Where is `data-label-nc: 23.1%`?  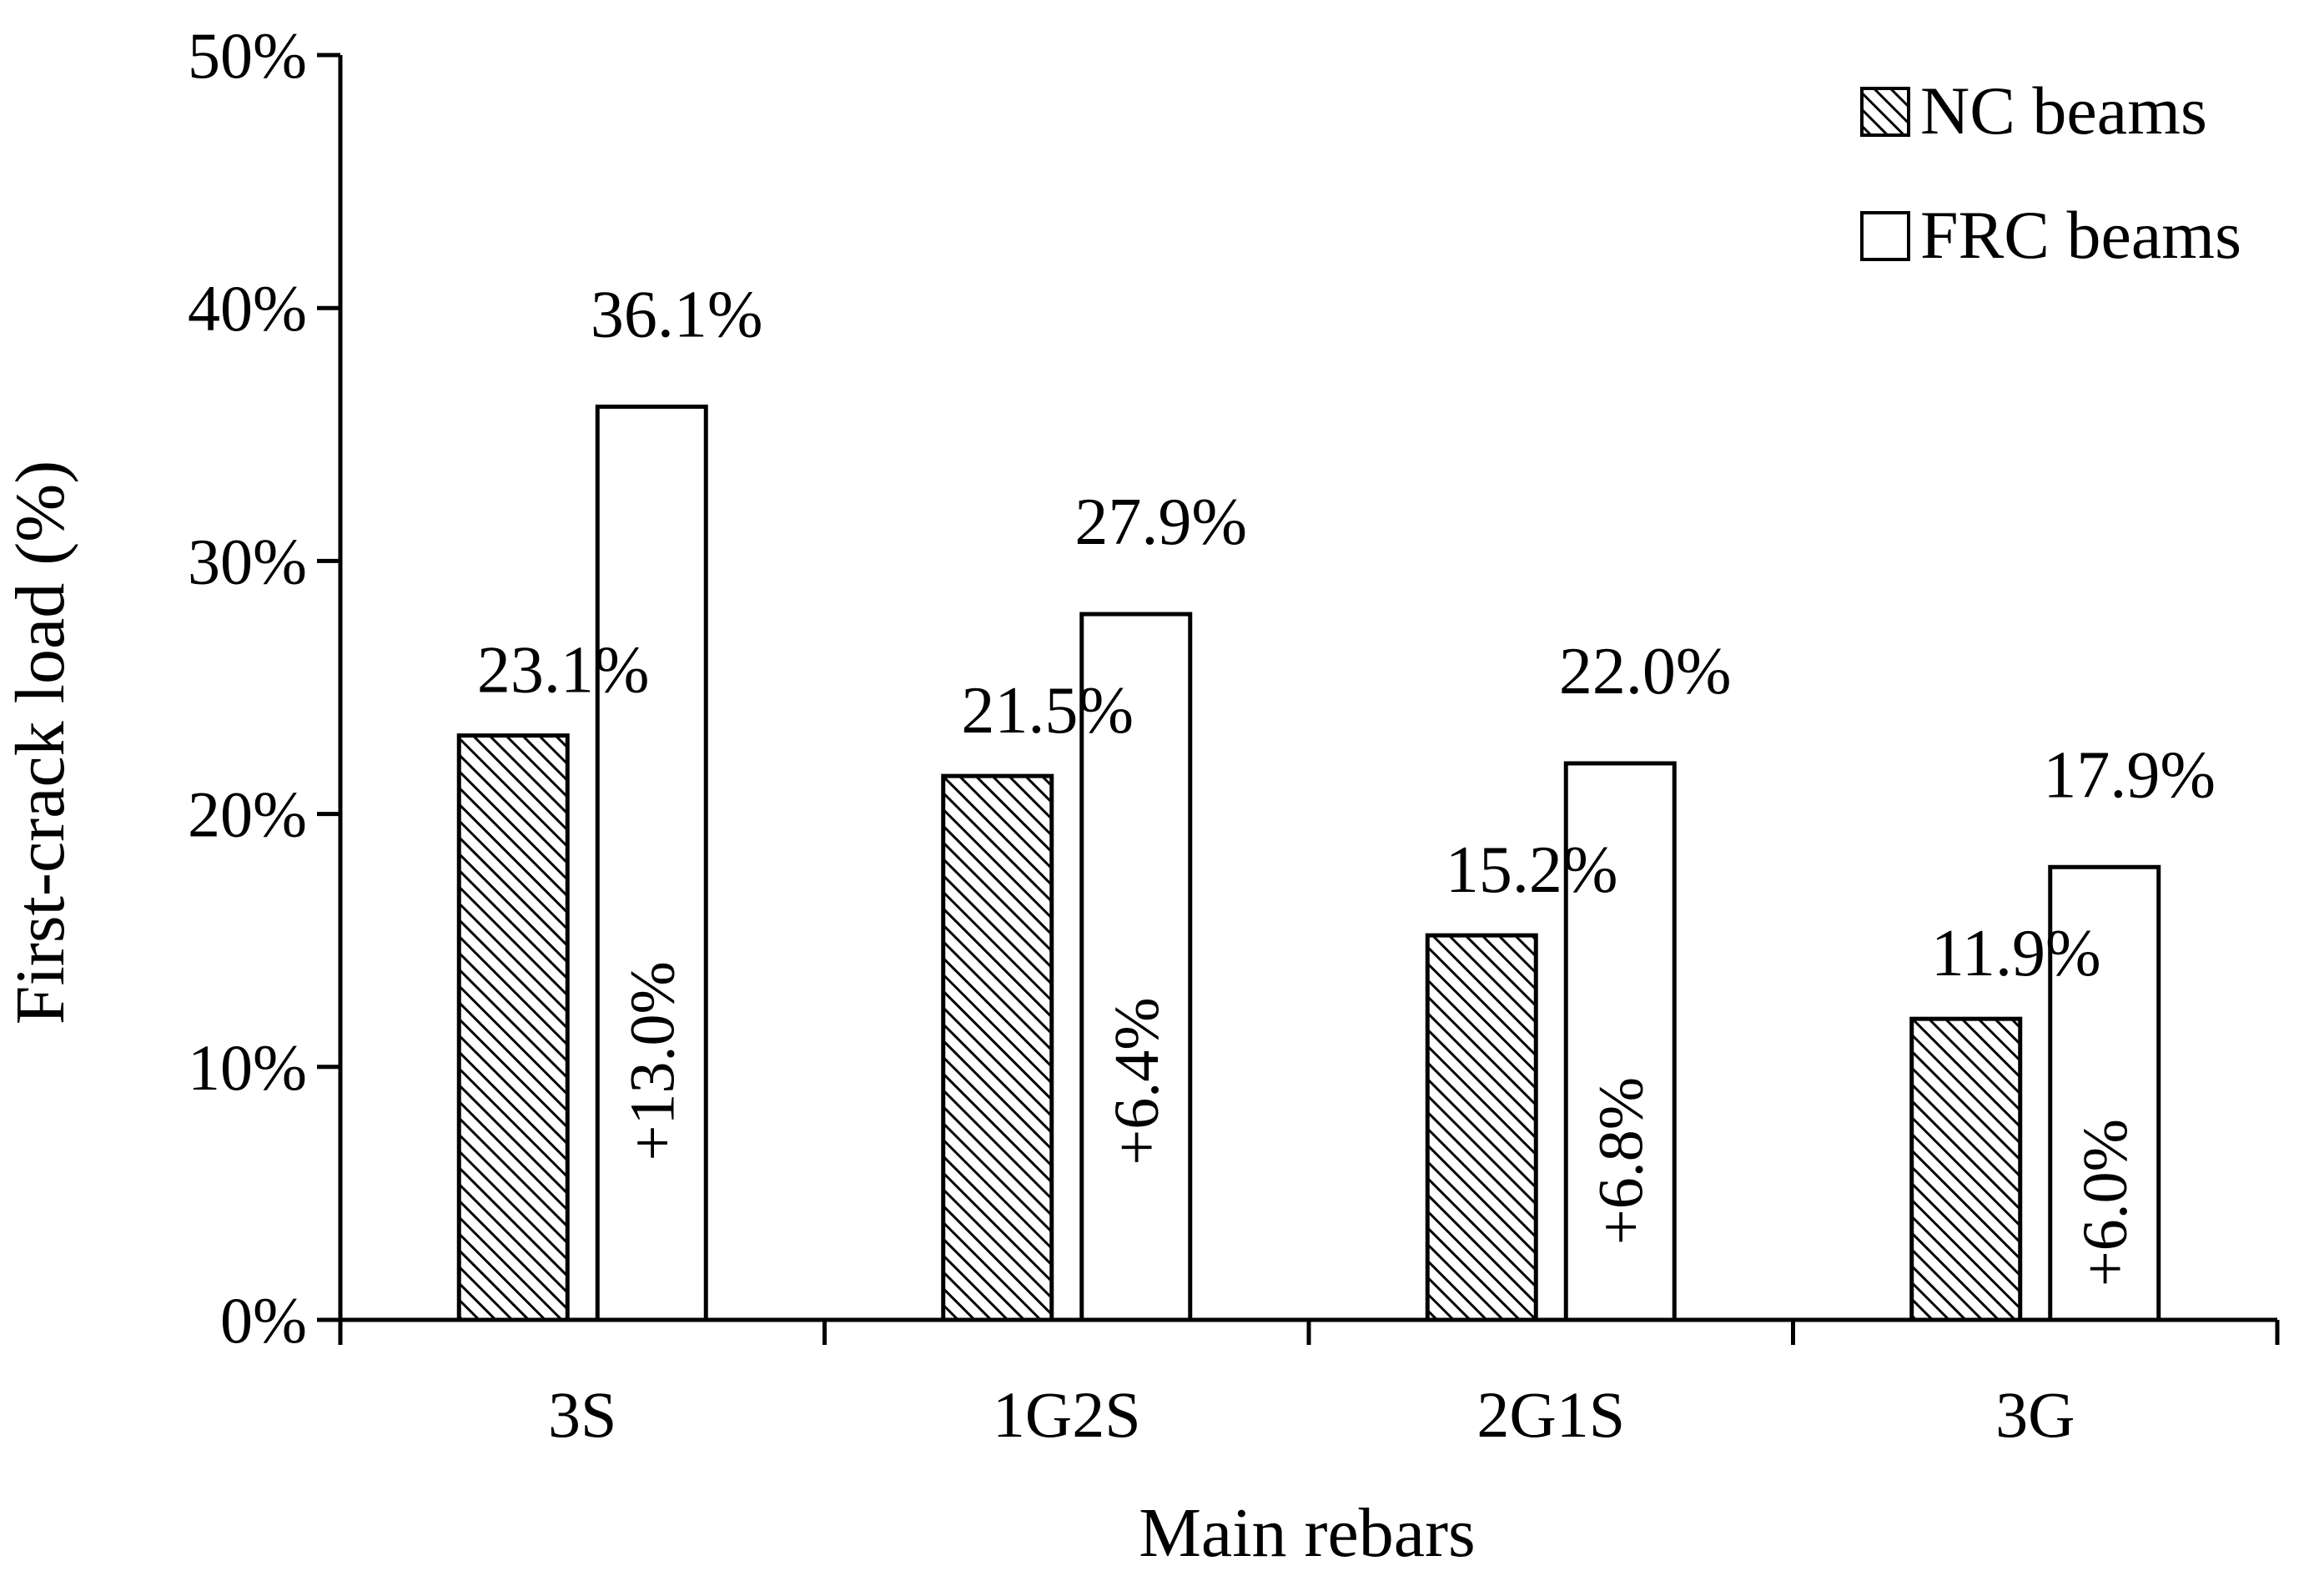 data-label-nc: 23.1% is located at coordinates (563, 670).